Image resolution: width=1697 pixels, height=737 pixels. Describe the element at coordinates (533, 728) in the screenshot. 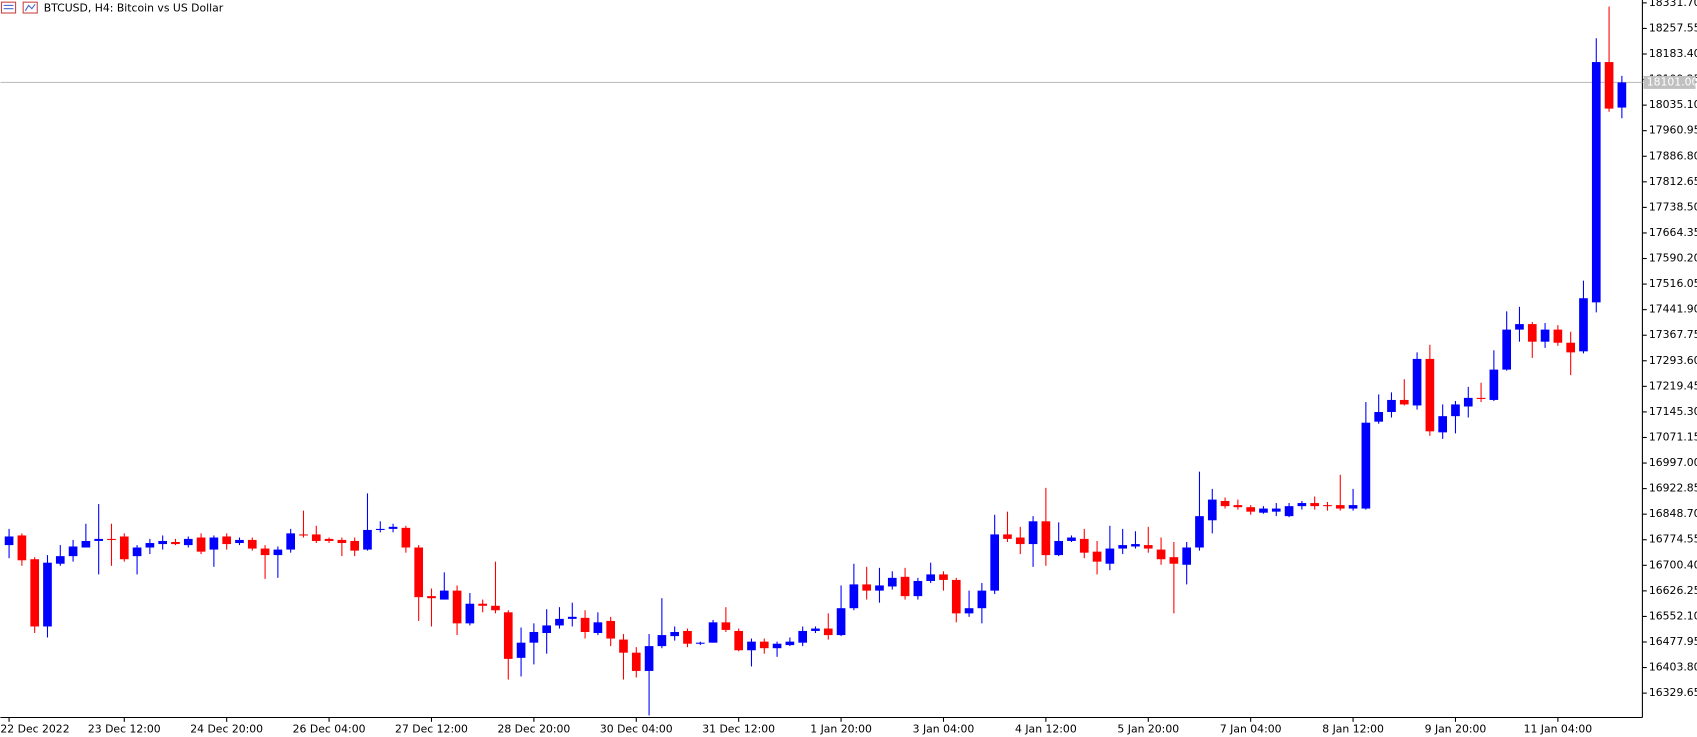

I see `x-tick-label: 28 Dec 20:00` at that location.